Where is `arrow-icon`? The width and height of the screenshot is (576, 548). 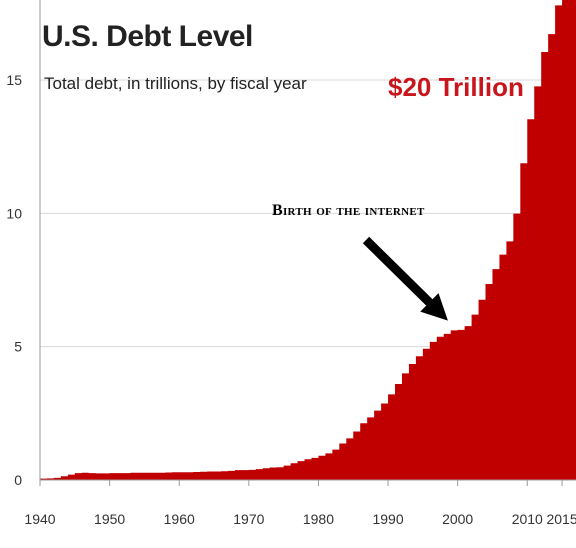
arrow-icon is located at coordinates (405, 278).